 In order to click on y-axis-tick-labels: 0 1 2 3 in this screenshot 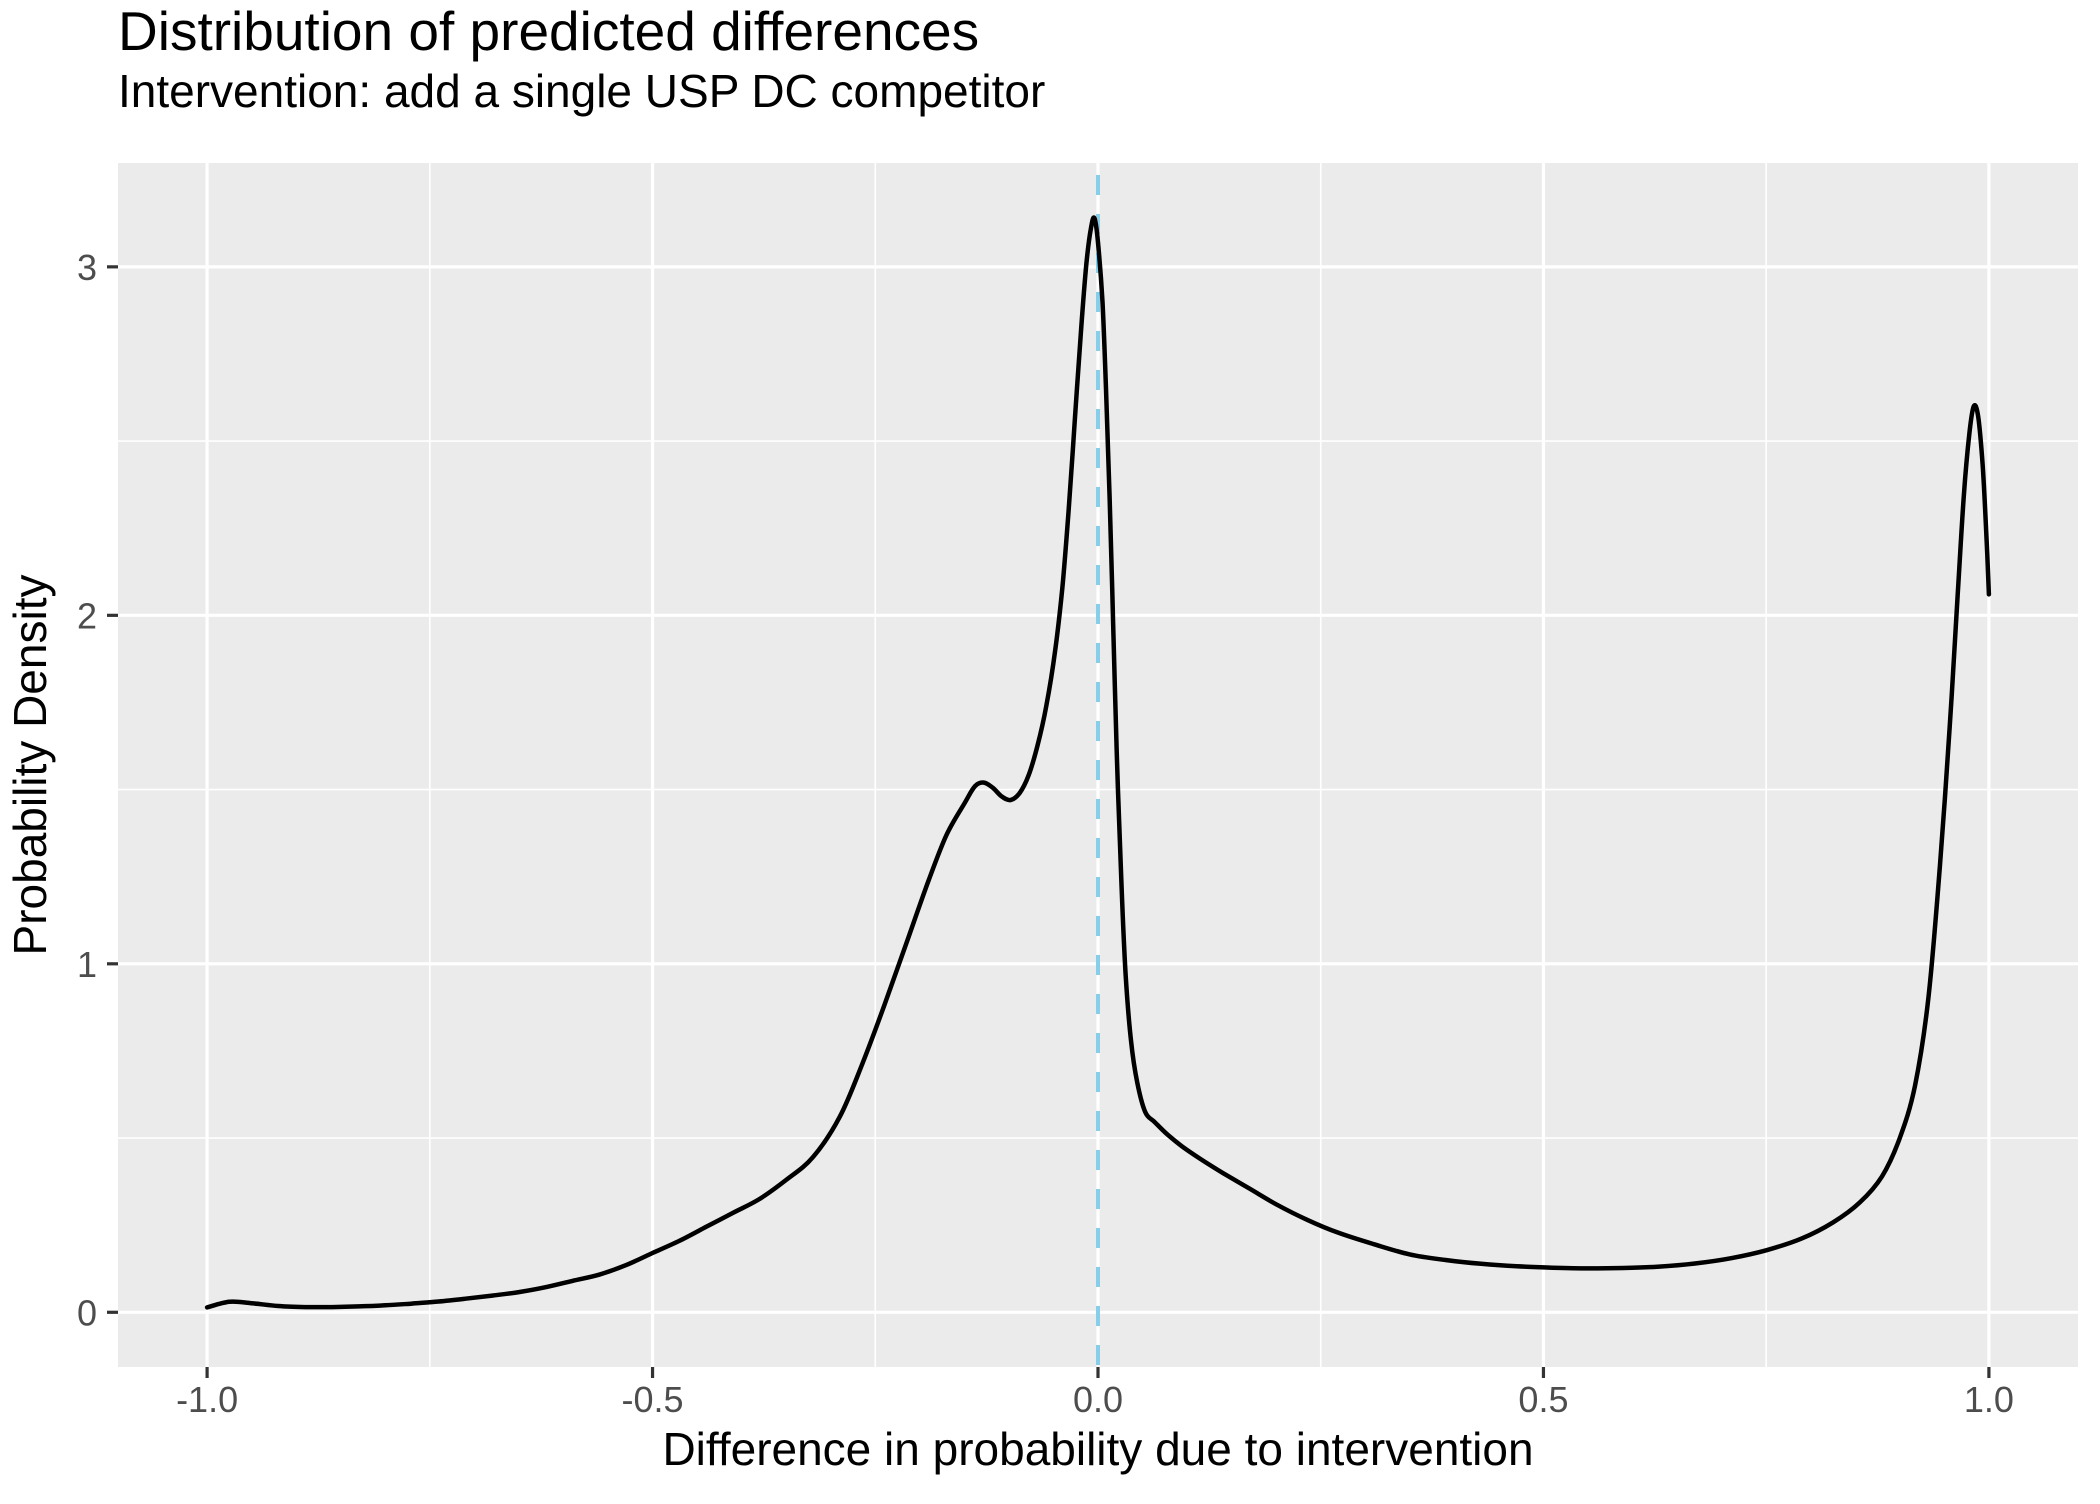, I will do `click(87, 790)`.